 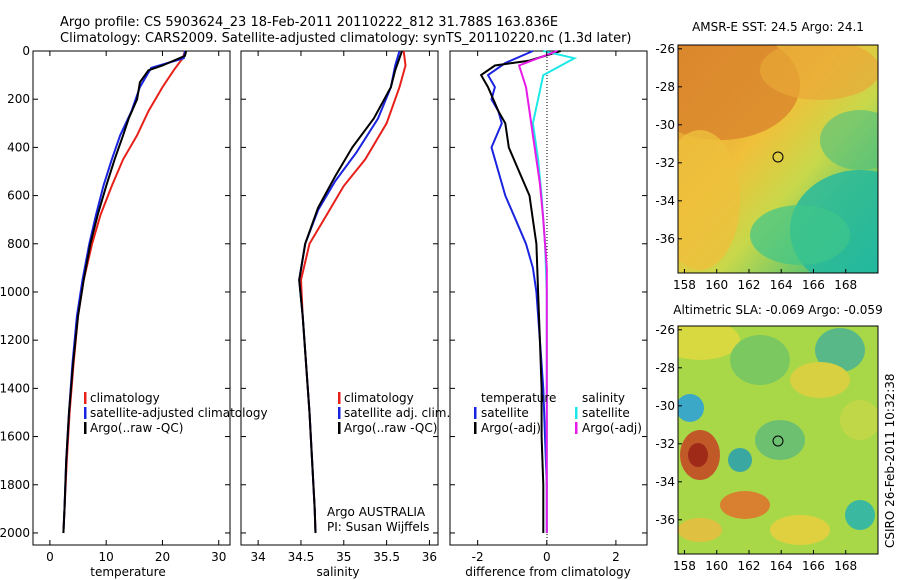 What do you see at coordinates (301, 557) in the screenshot?
I see `x-tick-label: 34.5` at bounding box center [301, 557].